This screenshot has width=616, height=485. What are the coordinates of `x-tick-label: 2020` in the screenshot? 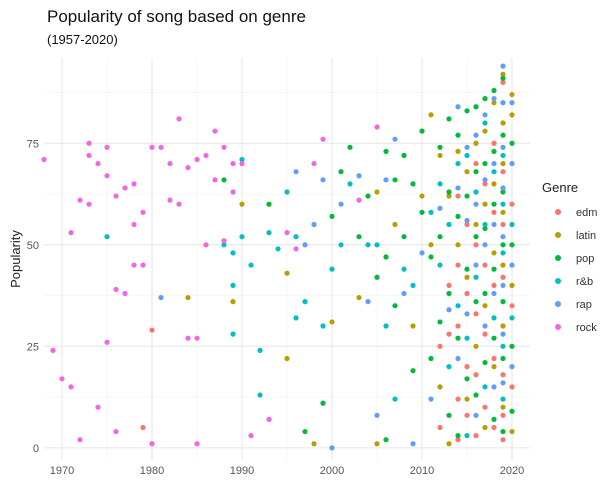 It's located at (512, 471).